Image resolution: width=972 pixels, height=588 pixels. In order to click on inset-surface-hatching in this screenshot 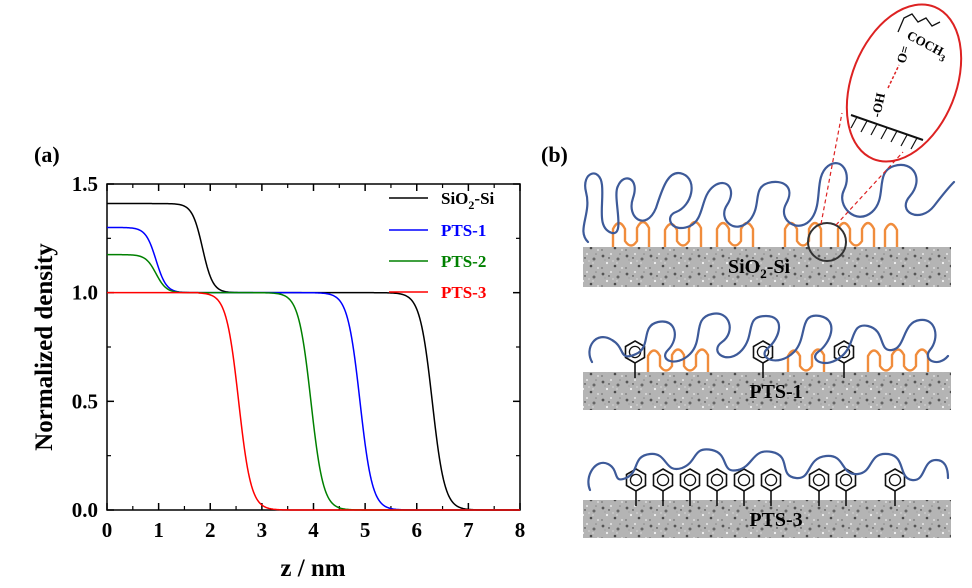, I will do `click(884, 133)`.